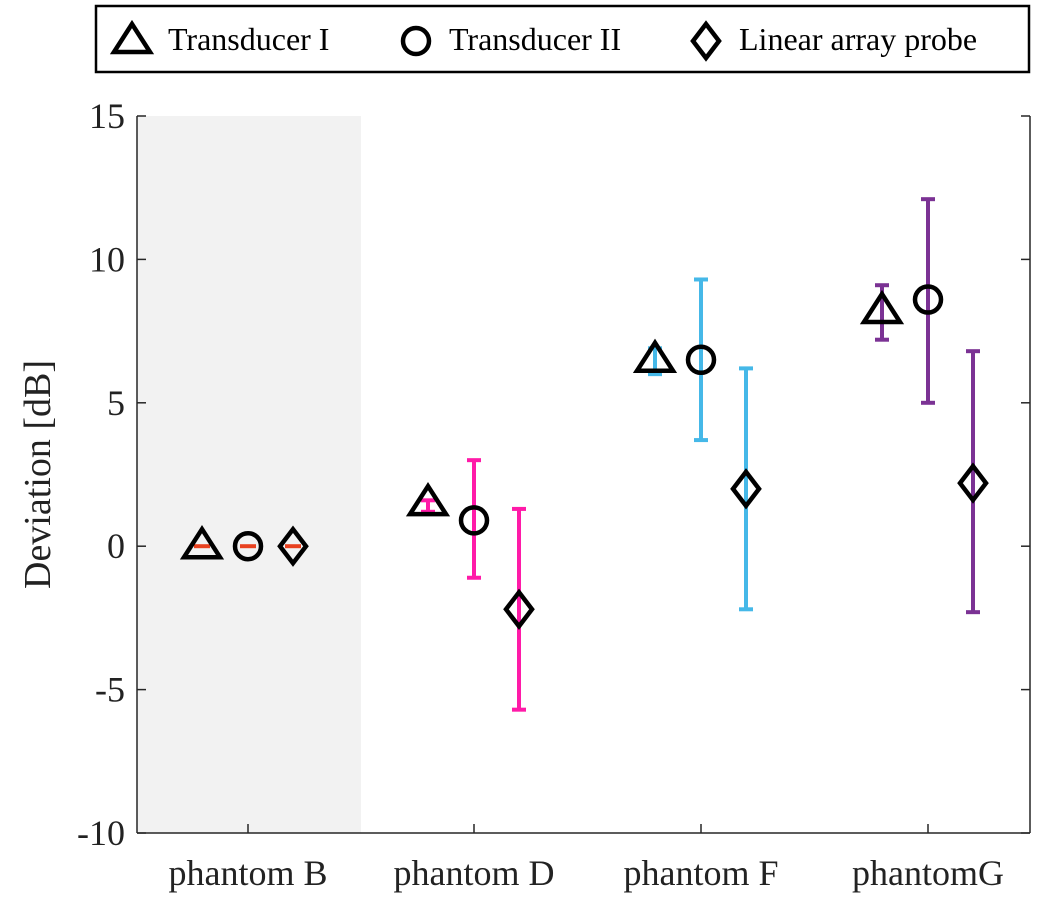  What do you see at coordinates (101, 833) in the screenshot?
I see `y-tick-label: -10` at bounding box center [101, 833].